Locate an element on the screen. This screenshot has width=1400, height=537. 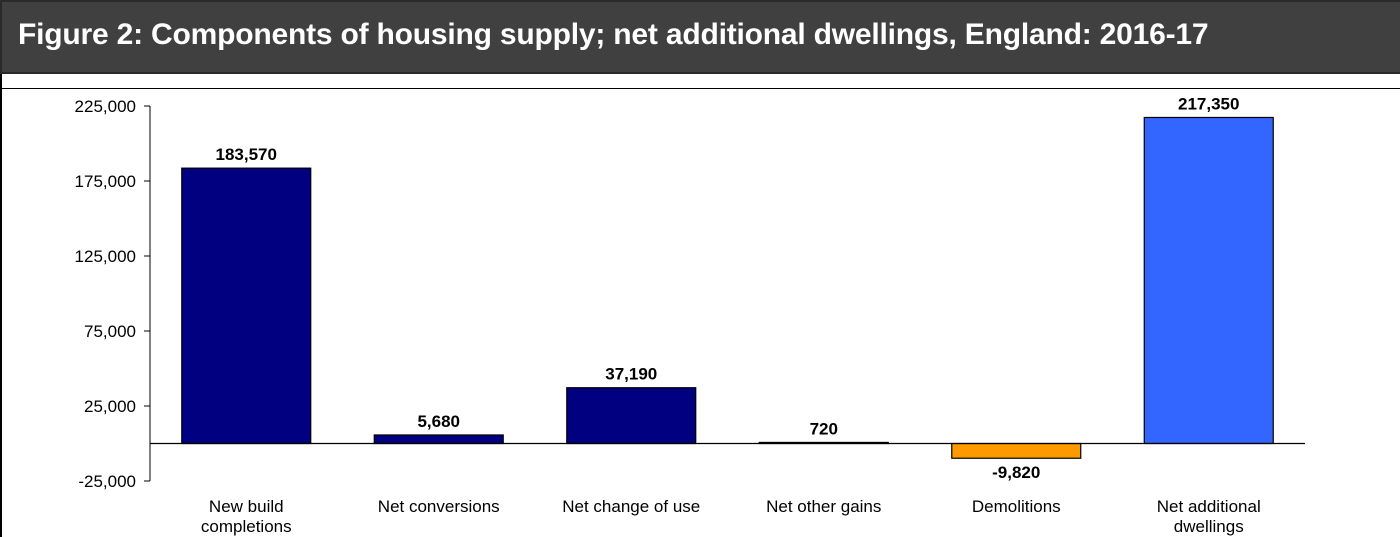
data-label: 217,350 is located at coordinates (1208, 103).